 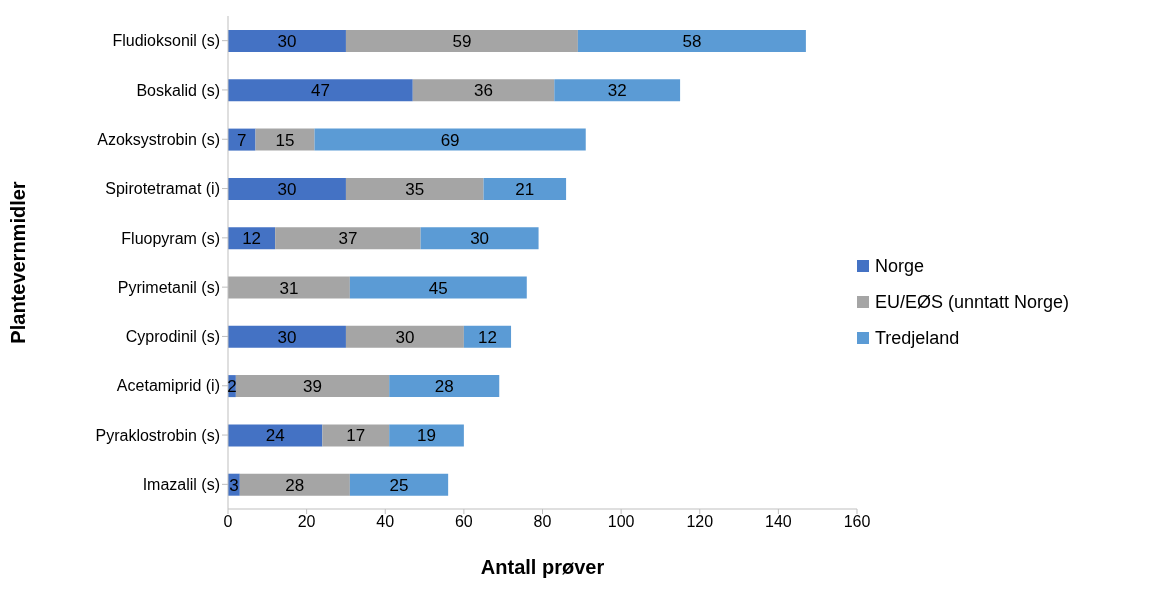 What do you see at coordinates (228, 522) in the screenshot?
I see `x-tick-label: 0` at bounding box center [228, 522].